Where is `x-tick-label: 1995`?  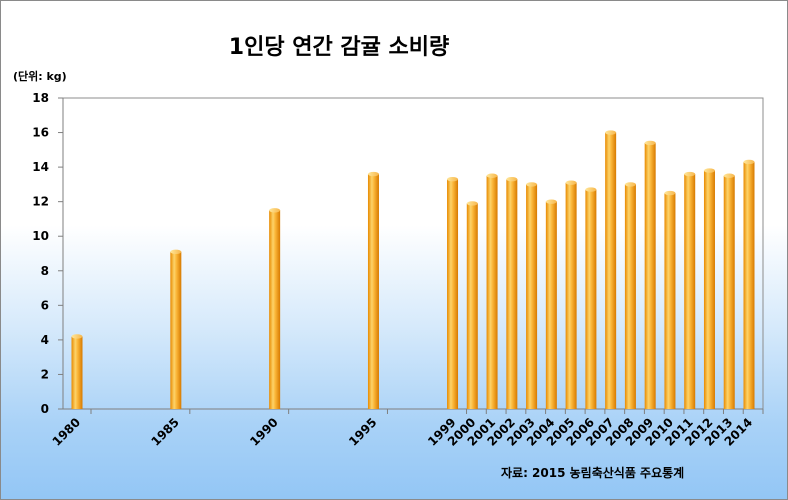 x-tick-label: 1995 is located at coordinates (363, 432).